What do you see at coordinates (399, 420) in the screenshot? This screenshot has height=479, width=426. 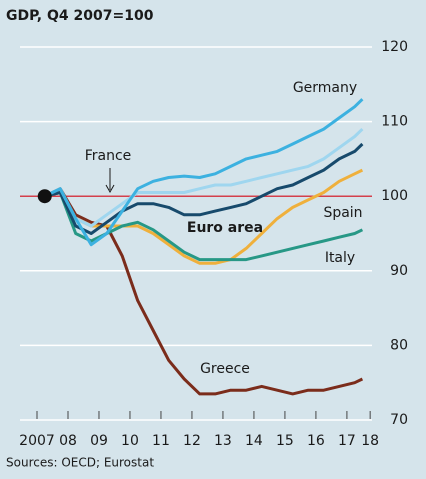 I see `y-tick-label: 70` at bounding box center [399, 420].